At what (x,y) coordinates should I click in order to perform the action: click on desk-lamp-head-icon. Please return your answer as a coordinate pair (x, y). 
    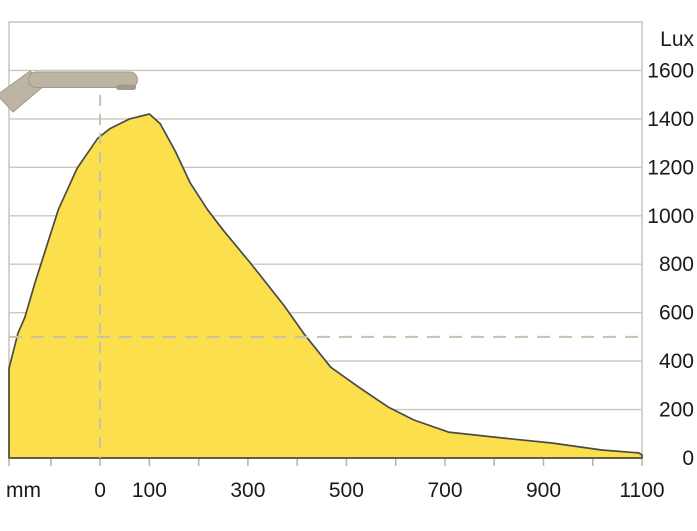
    Looking at the image, I should click on (83, 79).